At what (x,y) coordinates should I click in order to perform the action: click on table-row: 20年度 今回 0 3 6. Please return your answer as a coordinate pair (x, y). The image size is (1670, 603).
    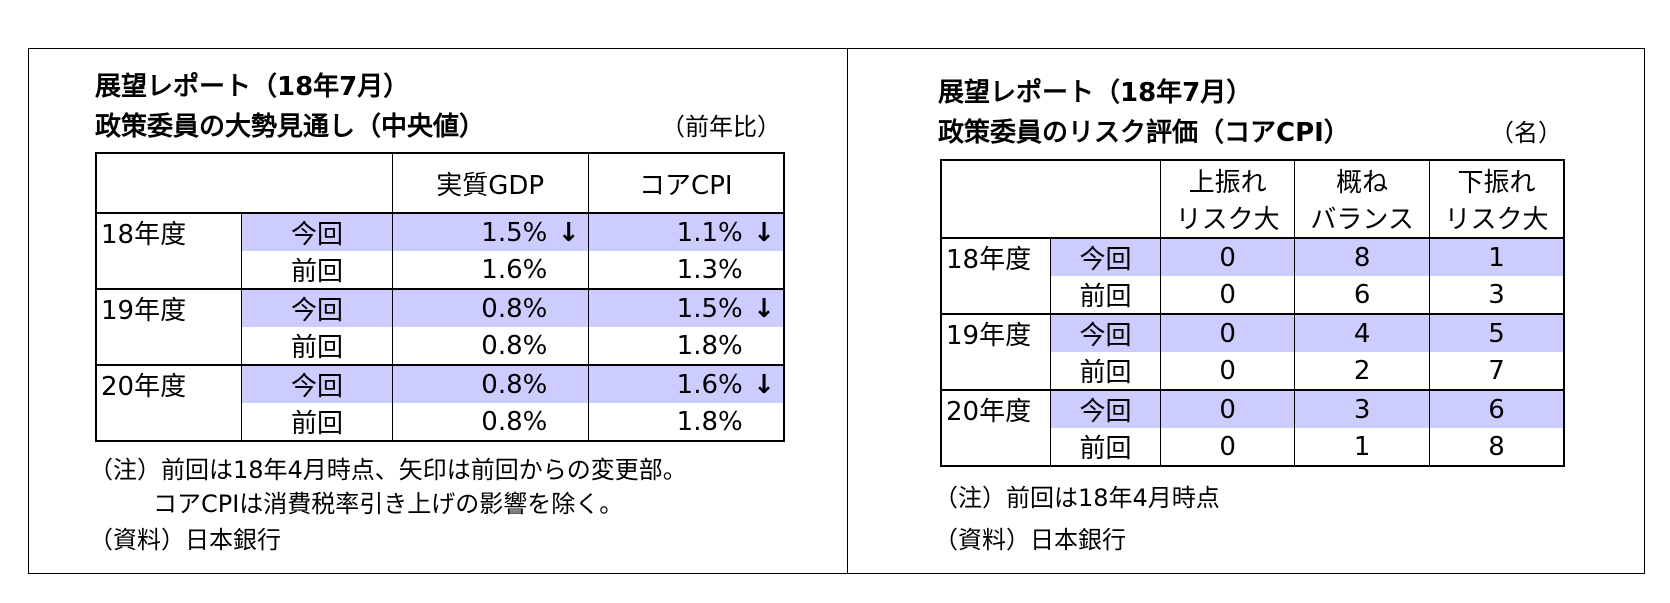
    Looking at the image, I should click on (1252, 427).